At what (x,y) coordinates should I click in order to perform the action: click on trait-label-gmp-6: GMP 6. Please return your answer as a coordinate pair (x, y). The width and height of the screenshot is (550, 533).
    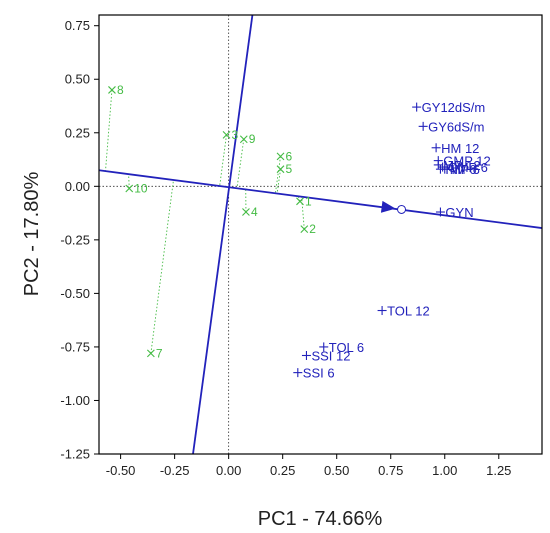
    Looking at the image, I should click on (468, 167).